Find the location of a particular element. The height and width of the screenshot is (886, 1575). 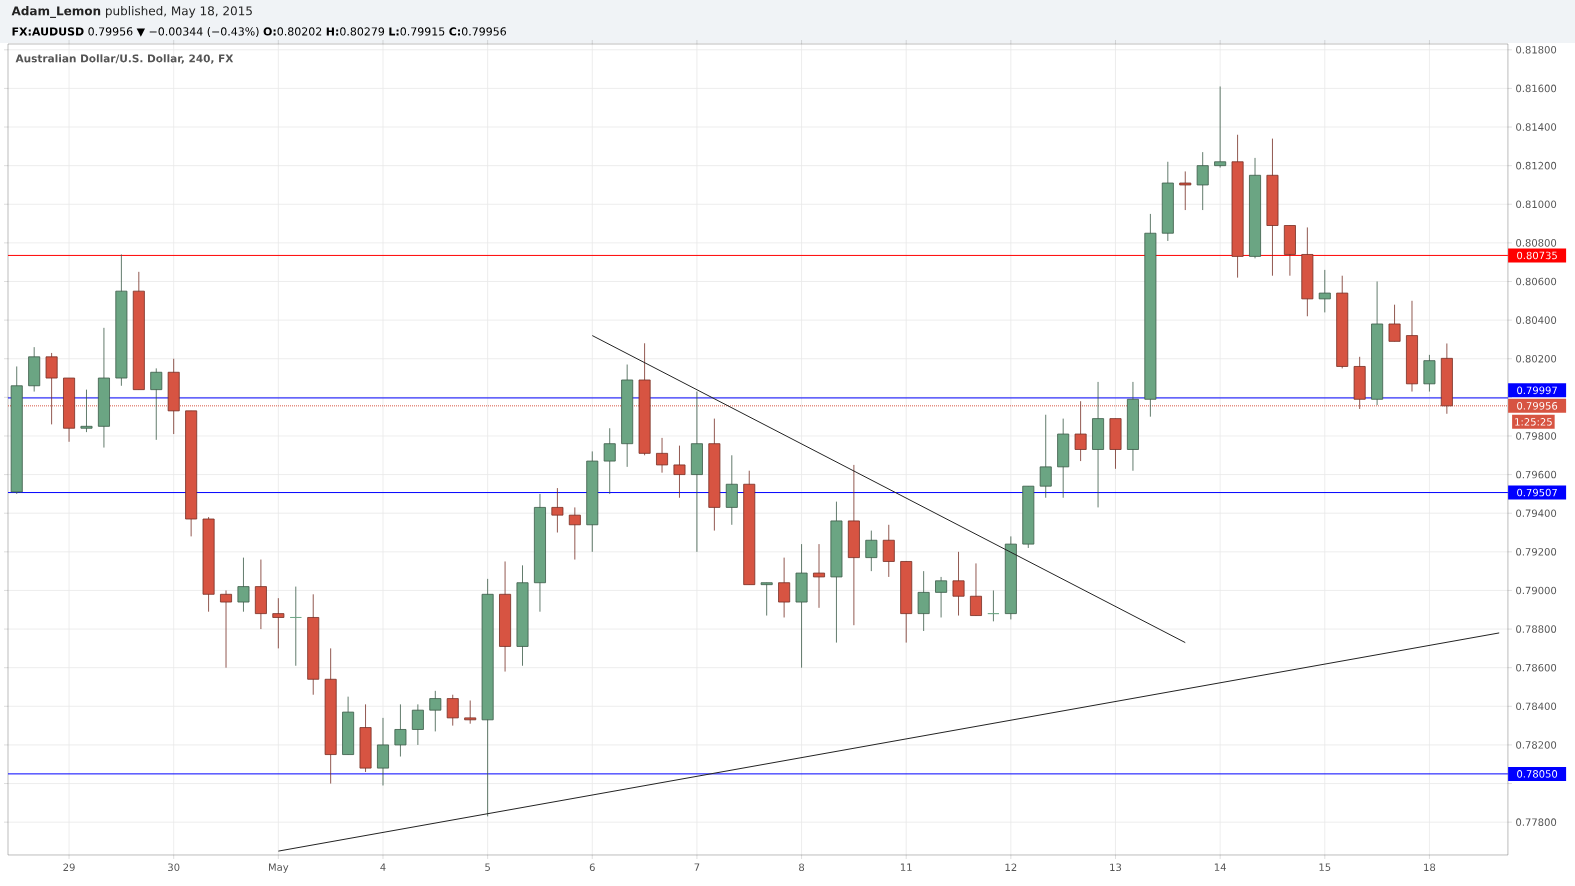

y-tick-label: 0.79200 is located at coordinates (1536, 552).